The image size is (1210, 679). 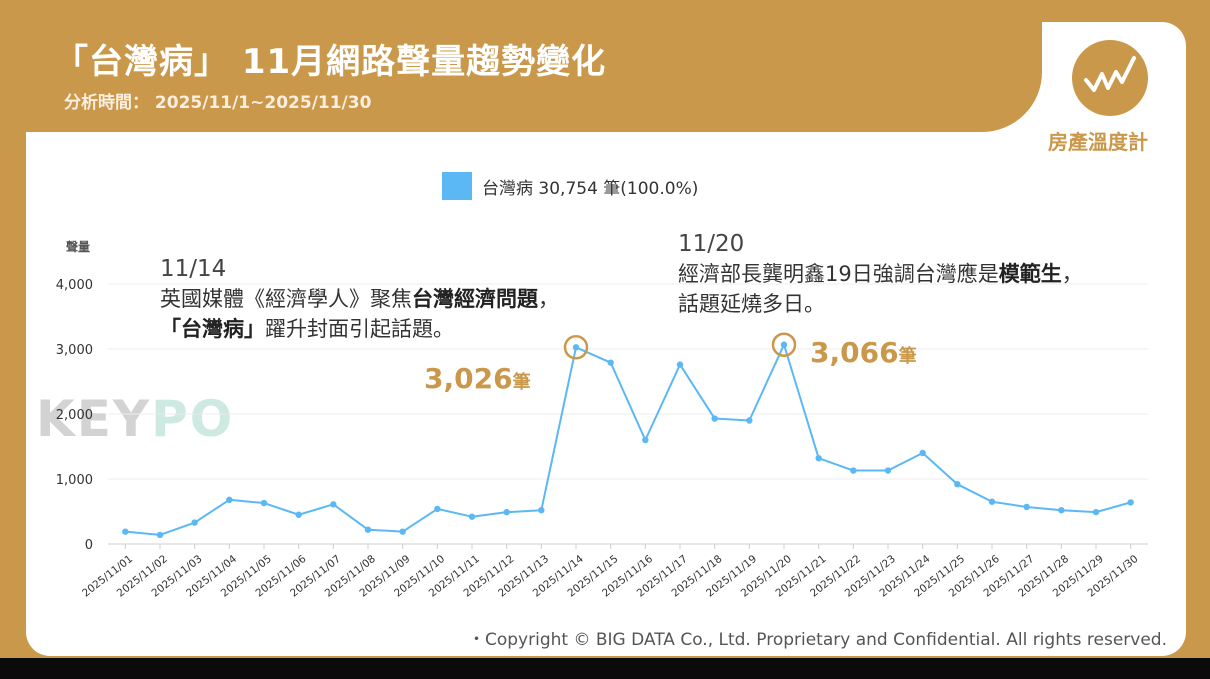 I want to click on watermark-accent: PO, so click(x=193, y=419).